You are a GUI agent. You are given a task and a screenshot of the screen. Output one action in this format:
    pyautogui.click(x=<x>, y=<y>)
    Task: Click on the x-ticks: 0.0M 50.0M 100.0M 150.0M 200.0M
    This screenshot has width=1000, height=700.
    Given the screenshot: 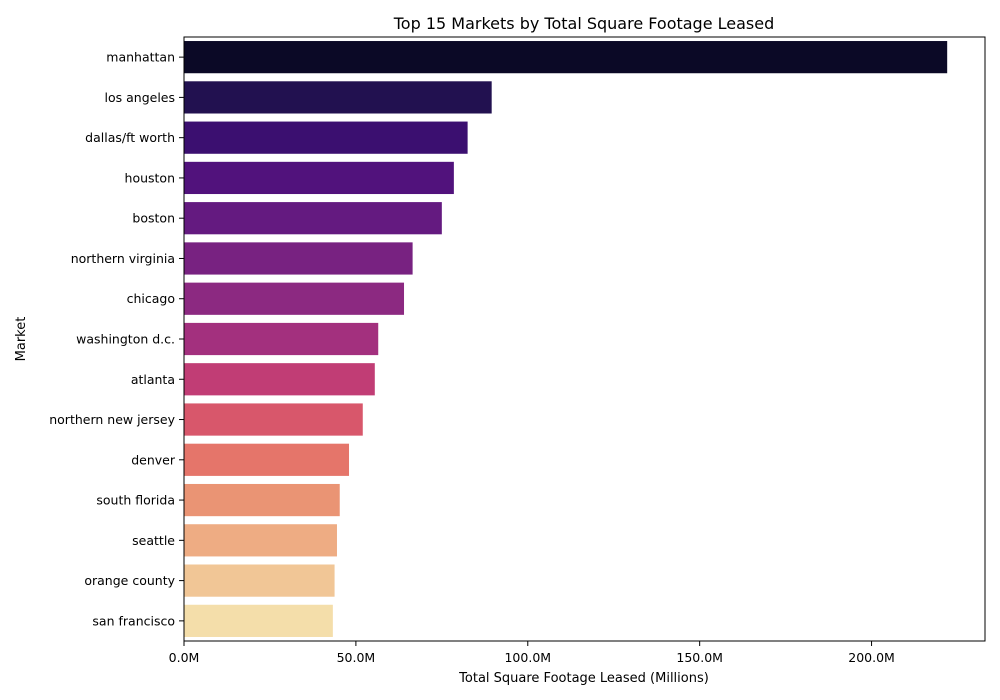 What is the action you would take?
    pyautogui.click(x=532, y=653)
    